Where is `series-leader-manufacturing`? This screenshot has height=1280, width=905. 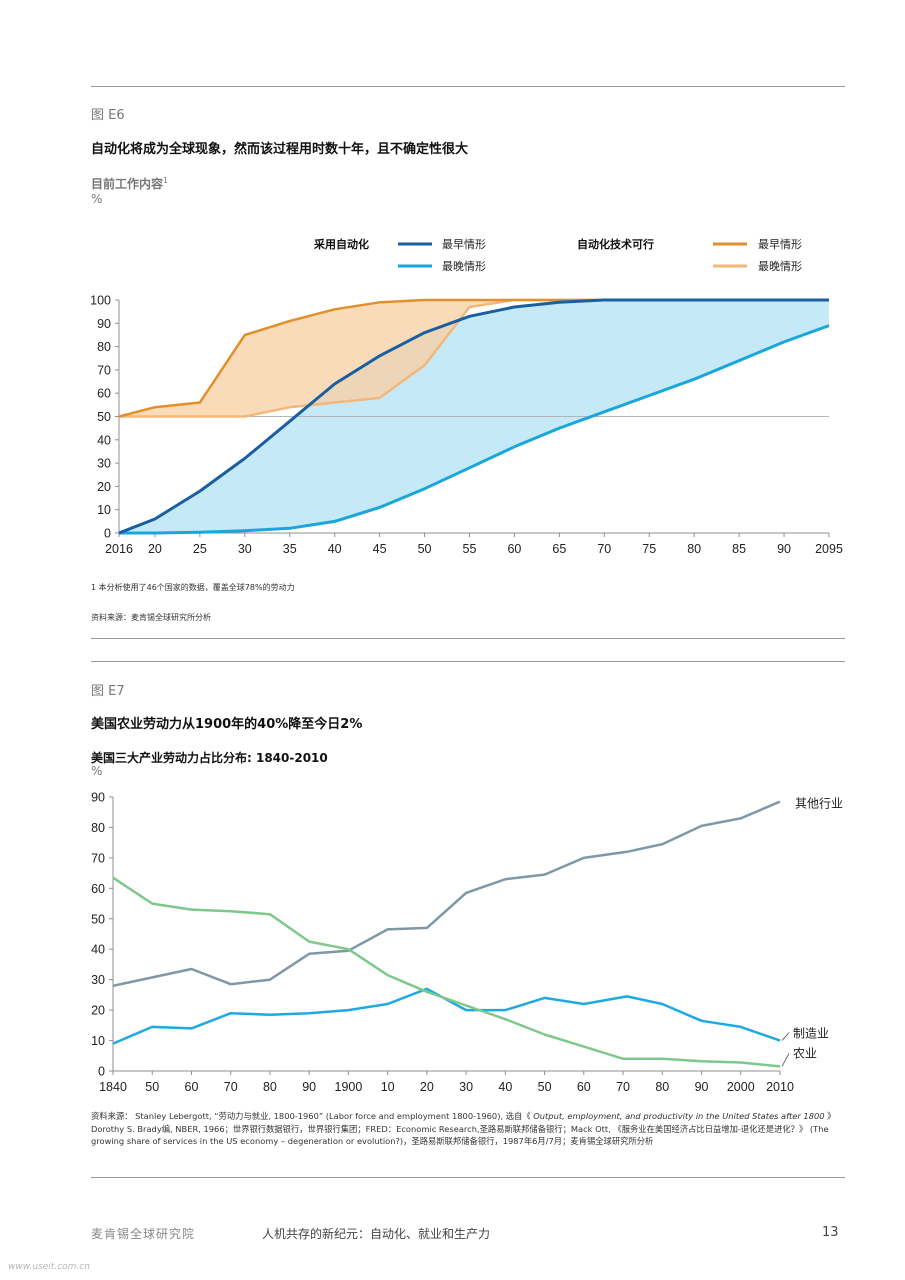 series-leader-manufacturing is located at coordinates (785, 1036).